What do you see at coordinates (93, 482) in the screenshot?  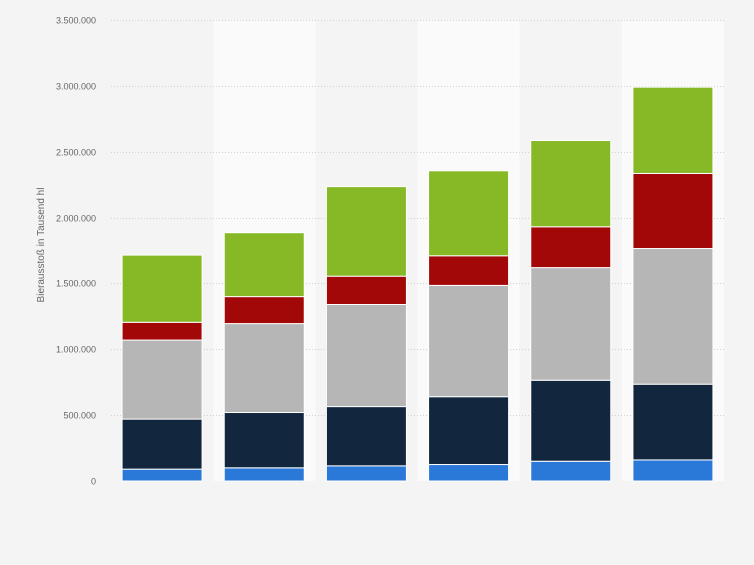 I see `y-tick-label: 0` at bounding box center [93, 482].